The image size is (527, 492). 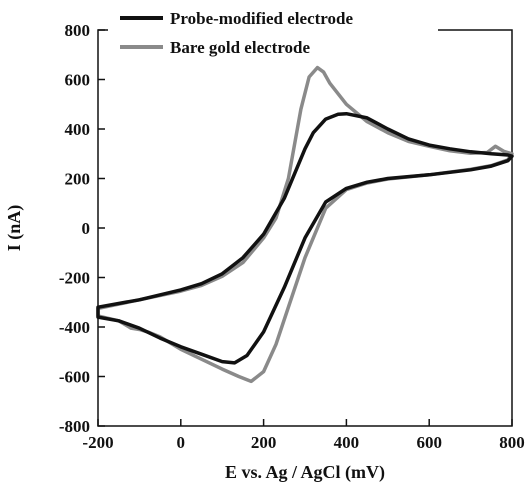 What do you see at coordinates (74, 377) in the screenshot?
I see `y-tick-label: -600` at bounding box center [74, 377].